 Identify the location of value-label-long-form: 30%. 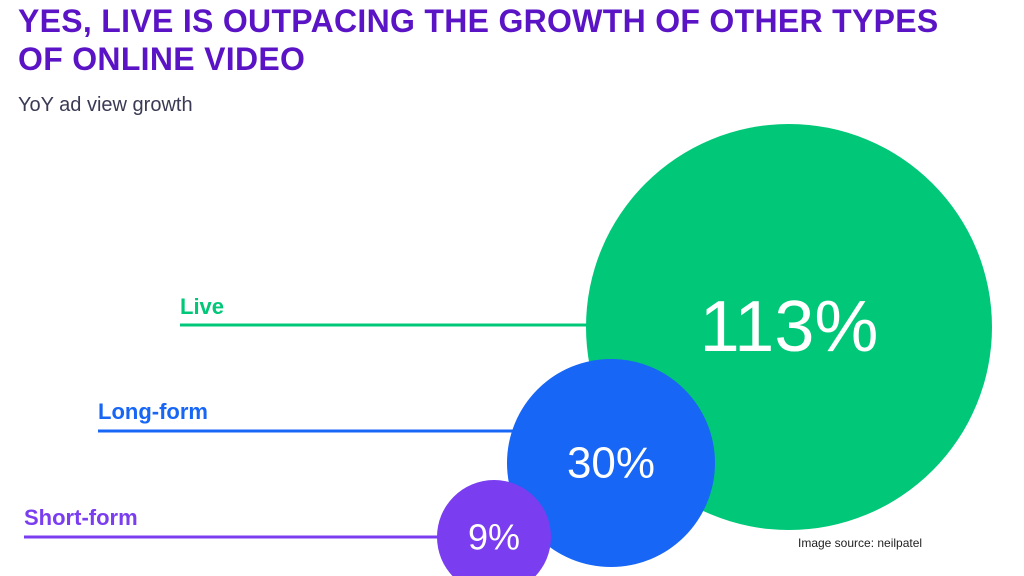
(611, 463).